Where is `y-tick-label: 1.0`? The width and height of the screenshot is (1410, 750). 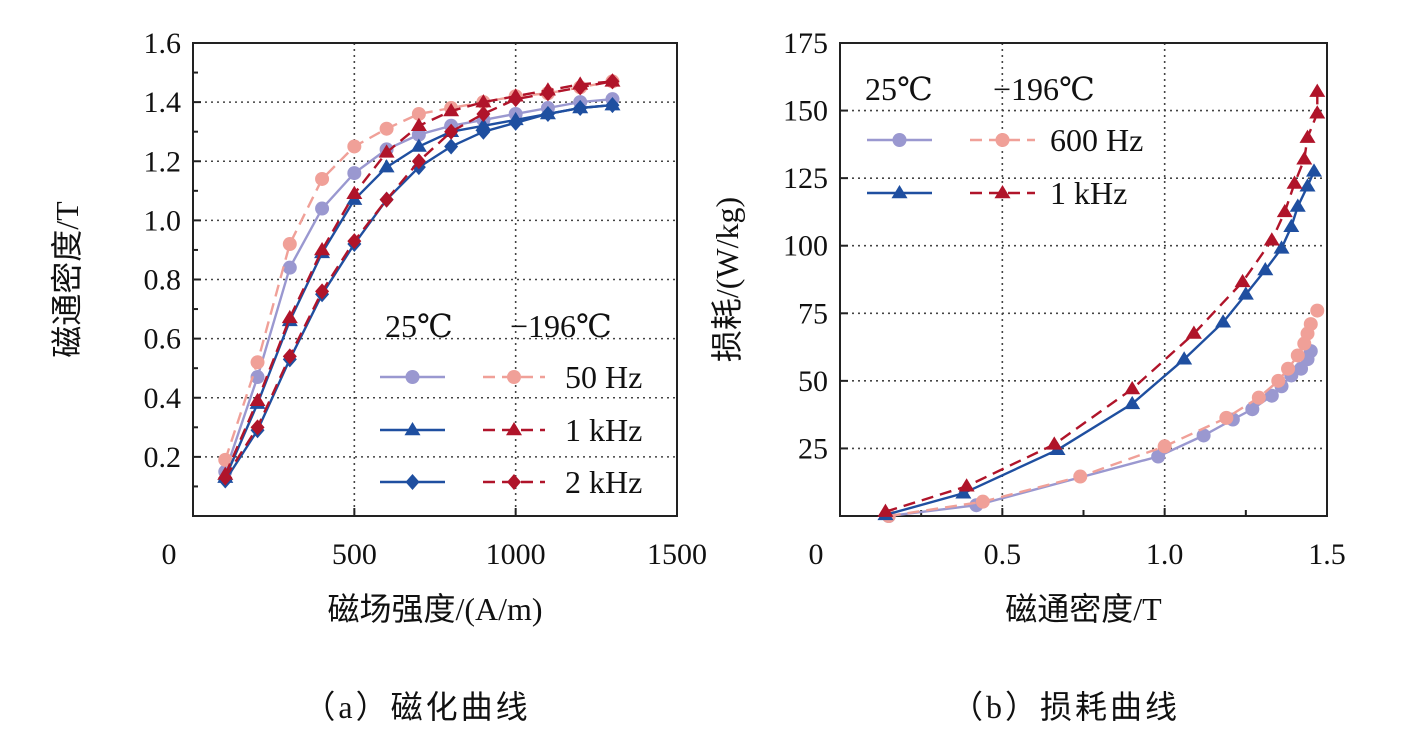
y-tick-label: 1.0 is located at coordinates (163, 220).